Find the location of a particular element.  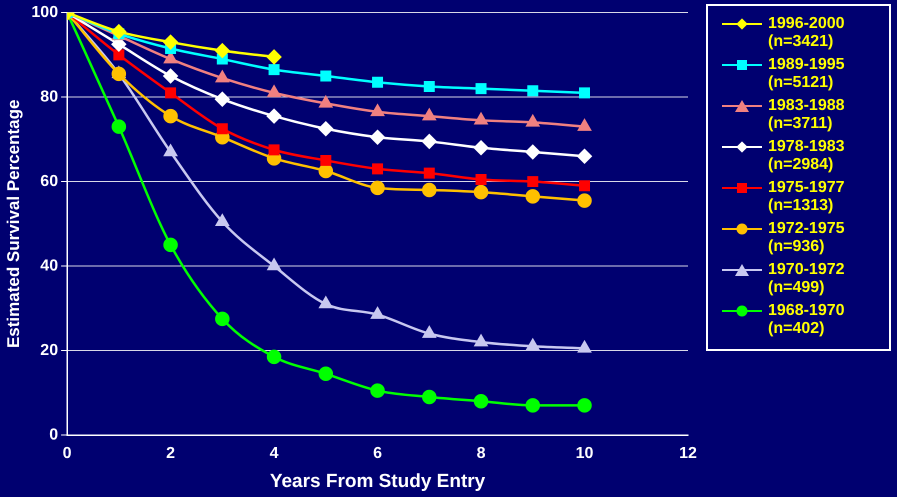

x-tick-label: 8 is located at coordinates (481, 453).